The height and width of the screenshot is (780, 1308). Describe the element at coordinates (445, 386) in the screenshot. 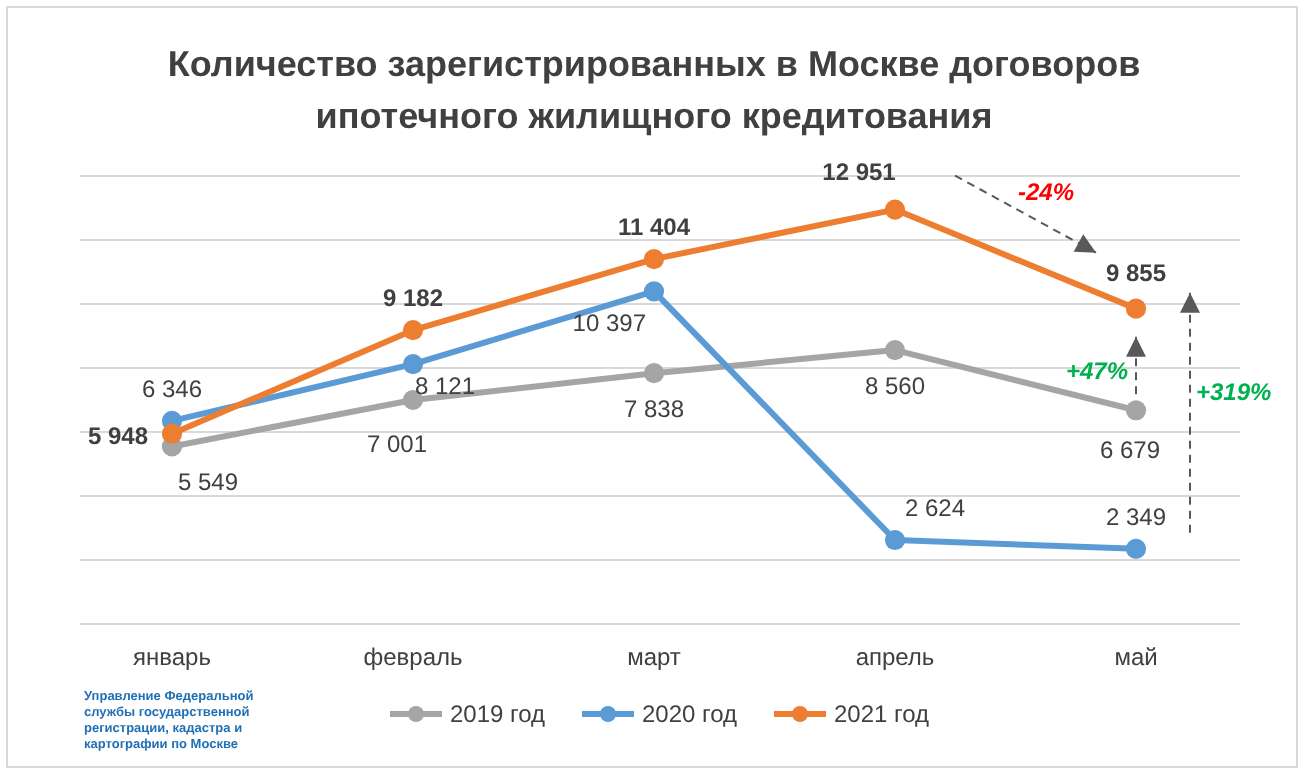

I see `data-label: 8 121` at that location.